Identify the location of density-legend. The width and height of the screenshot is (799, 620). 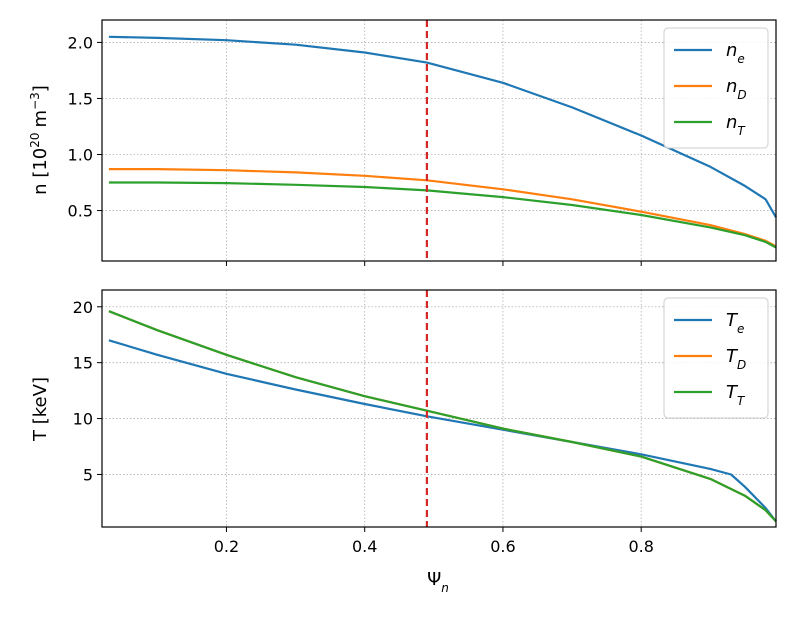
(716, 88).